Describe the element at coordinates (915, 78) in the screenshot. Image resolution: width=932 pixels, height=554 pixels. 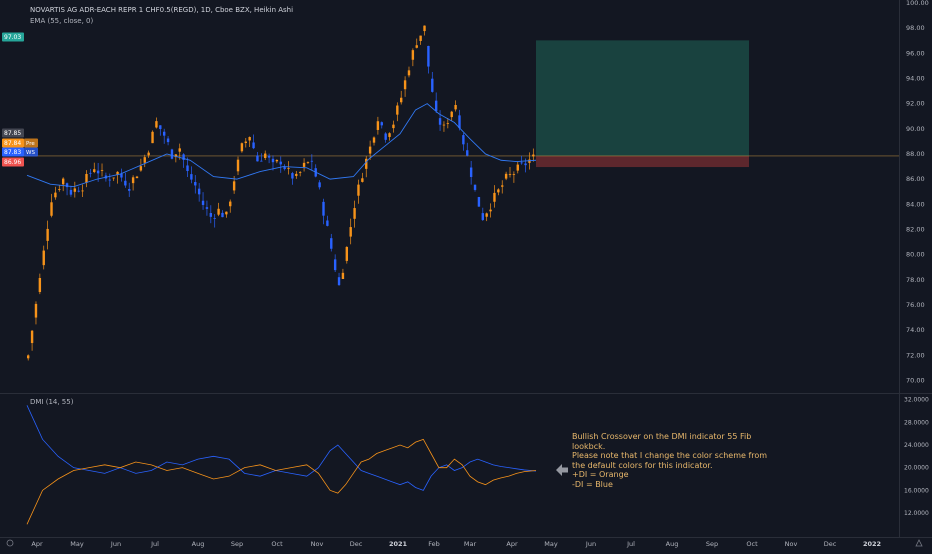
I see `price-tick-label: 94.00` at that location.